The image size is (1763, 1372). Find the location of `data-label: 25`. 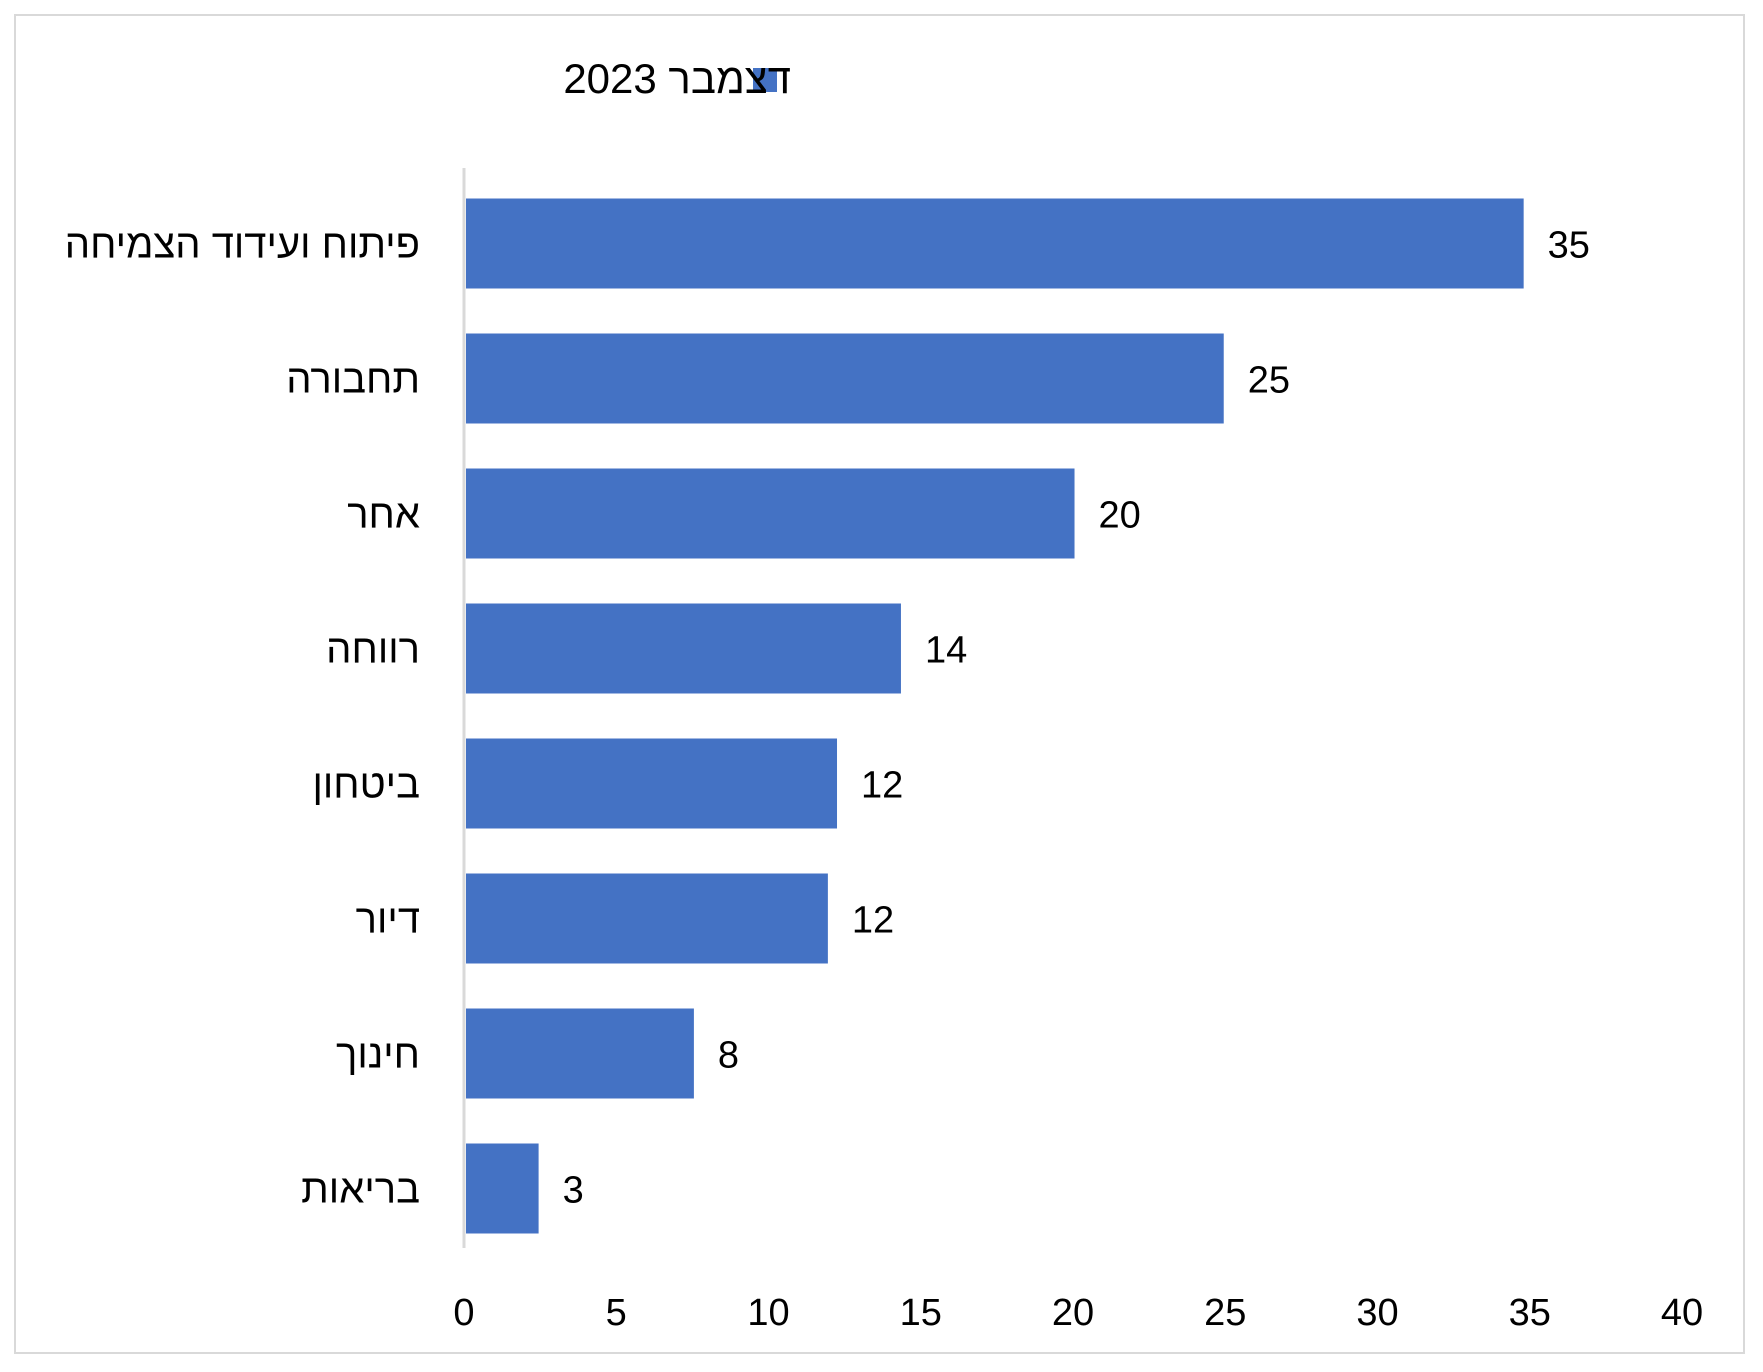

data-label: 25 is located at coordinates (1269, 381).